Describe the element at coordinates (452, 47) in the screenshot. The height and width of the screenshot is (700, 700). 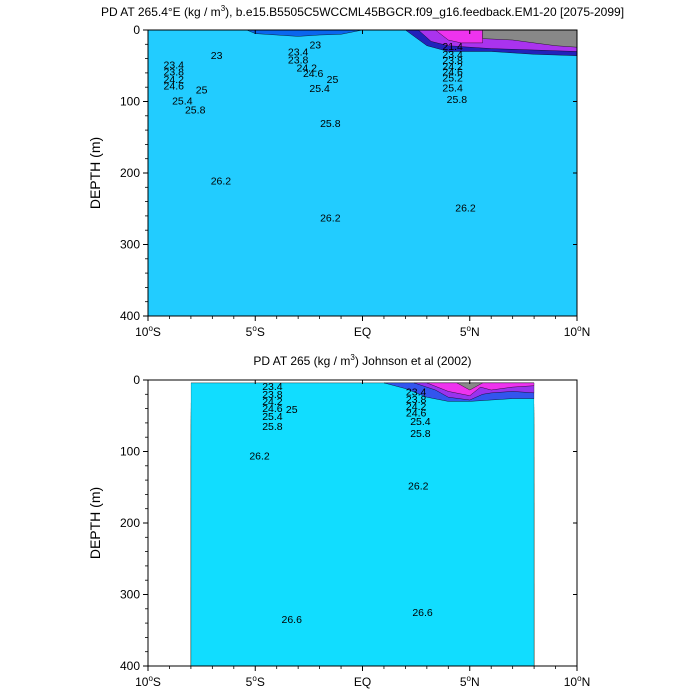
I see `contour-label: 21.4` at that location.